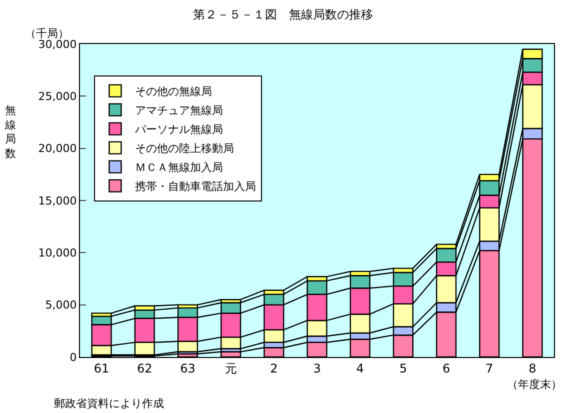  I want to click on text: （千局）, so click(47, 33).